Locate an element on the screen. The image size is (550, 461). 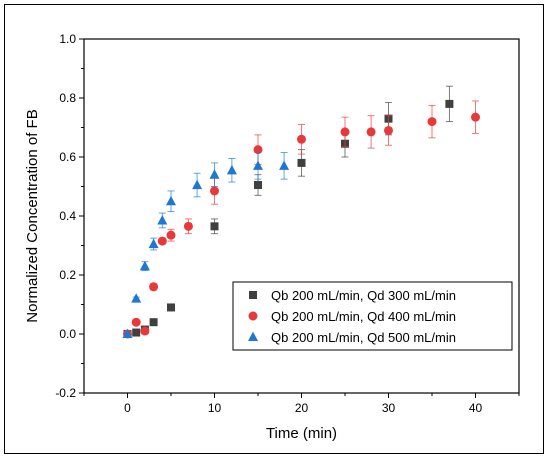
x-axis-title: Time (min) is located at coordinates (301, 433).